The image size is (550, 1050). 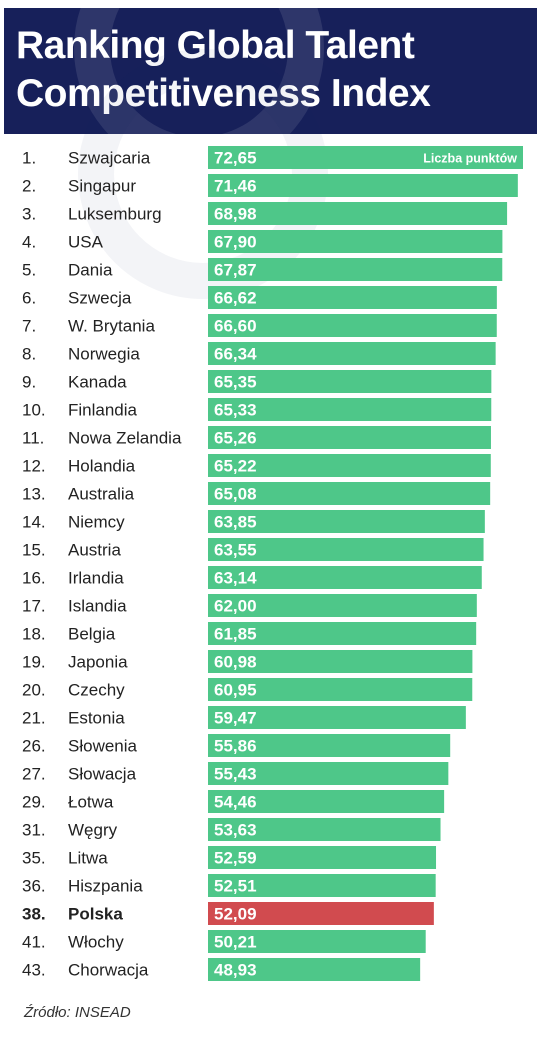 I want to click on bar-row-21: 21. Estonia 59,47, so click(x=244, y=717).